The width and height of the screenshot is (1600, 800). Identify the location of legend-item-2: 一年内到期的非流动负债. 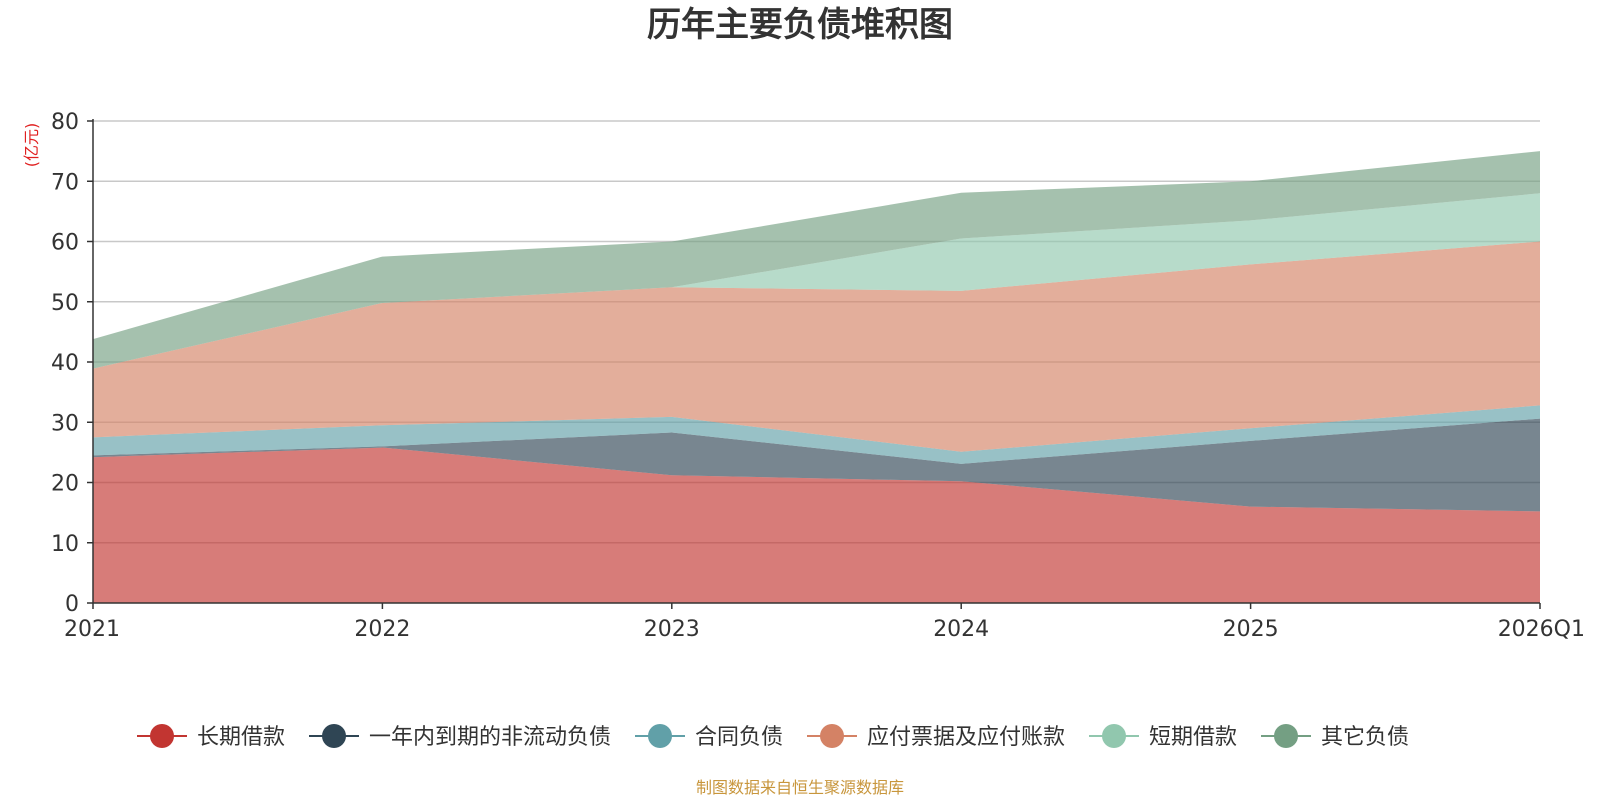
(460, 737).